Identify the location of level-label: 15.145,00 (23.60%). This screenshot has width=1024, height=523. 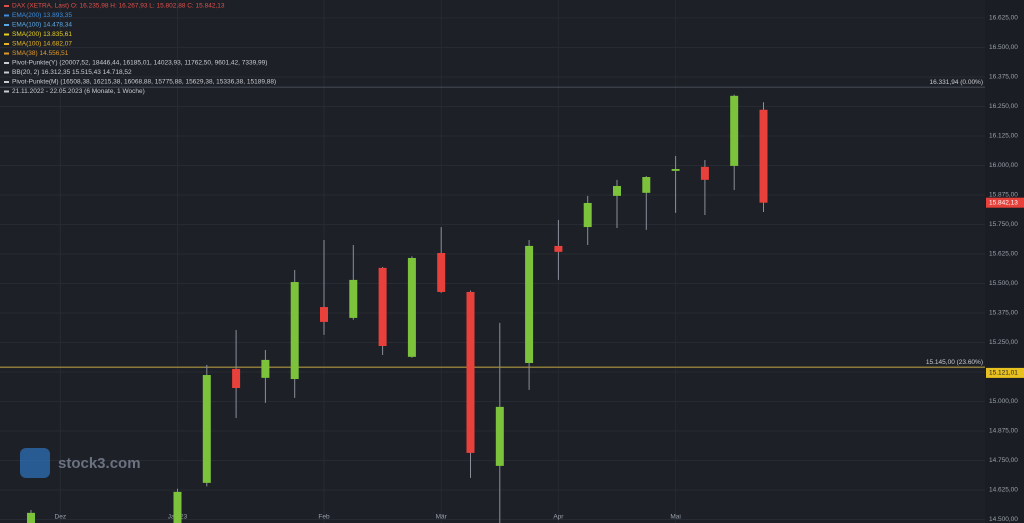
(954, 362).